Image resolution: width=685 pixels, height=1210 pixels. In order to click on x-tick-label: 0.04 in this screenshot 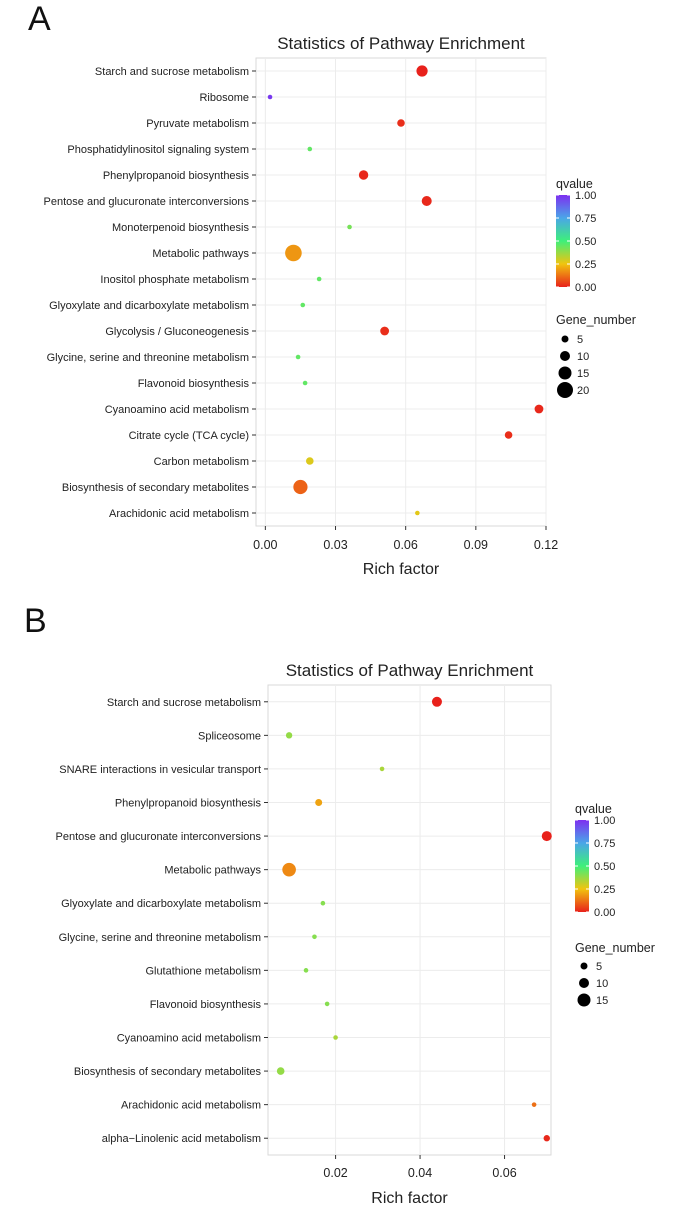, I will do `click(420, 1173)`.